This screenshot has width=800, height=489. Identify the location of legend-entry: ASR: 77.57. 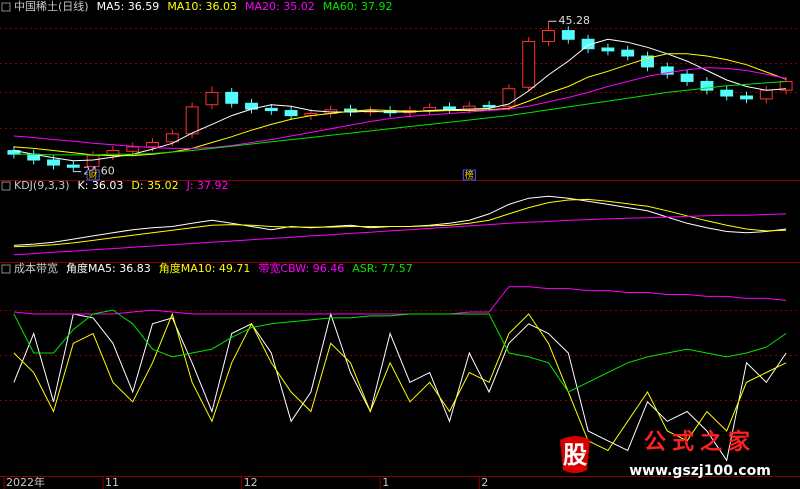
(382, 268).